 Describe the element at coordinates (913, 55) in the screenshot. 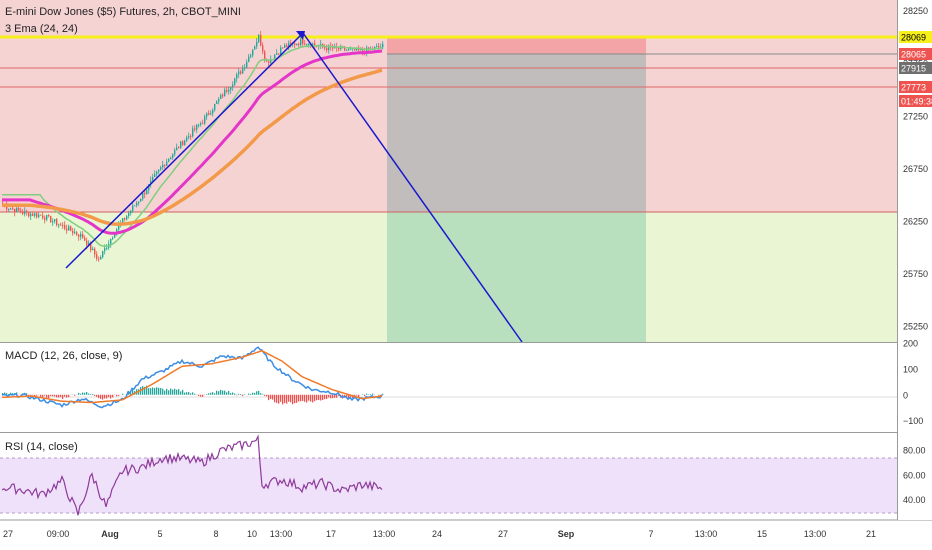

I see `price-badge-label: 28065` at that location.